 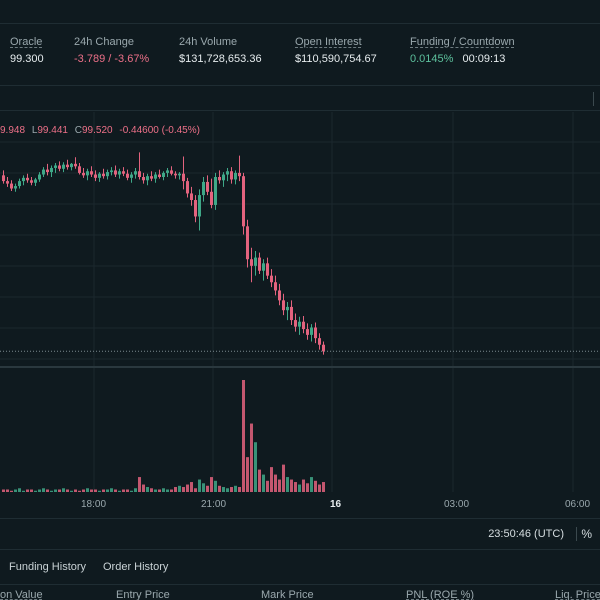 I want to click on stat-oracle: Oracle 99.300, so click(x=27, y=50).